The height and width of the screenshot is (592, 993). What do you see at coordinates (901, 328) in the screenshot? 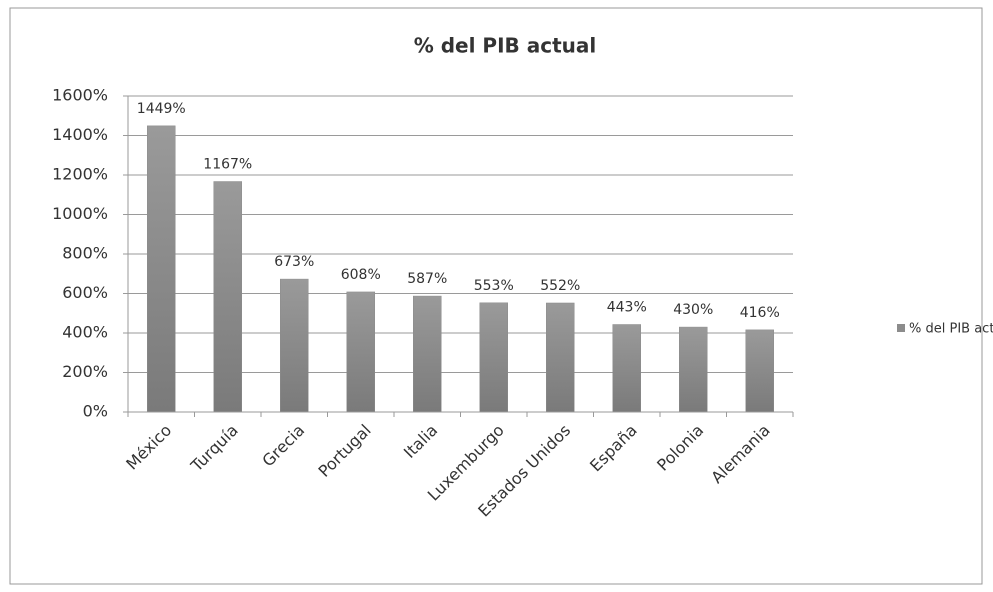
I see `legend-swatch` at bounding box center [901, 328].